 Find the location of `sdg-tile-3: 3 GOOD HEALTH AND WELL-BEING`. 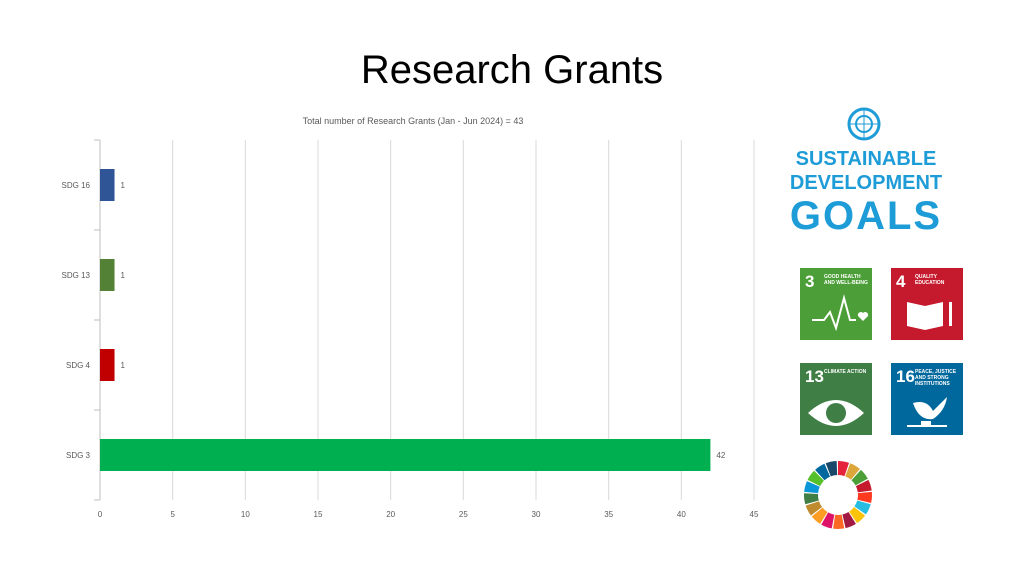

sdg-tile-3: 3 GOOD HEALTH AND WELL-BEING is located at coordinates (836, 304).